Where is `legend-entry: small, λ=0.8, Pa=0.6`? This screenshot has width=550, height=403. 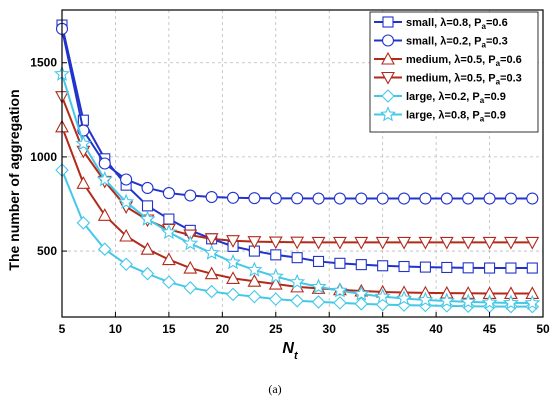 legend-entry: small, λ=0.8, Pa=0.6 is located at coordinates (441, 23).